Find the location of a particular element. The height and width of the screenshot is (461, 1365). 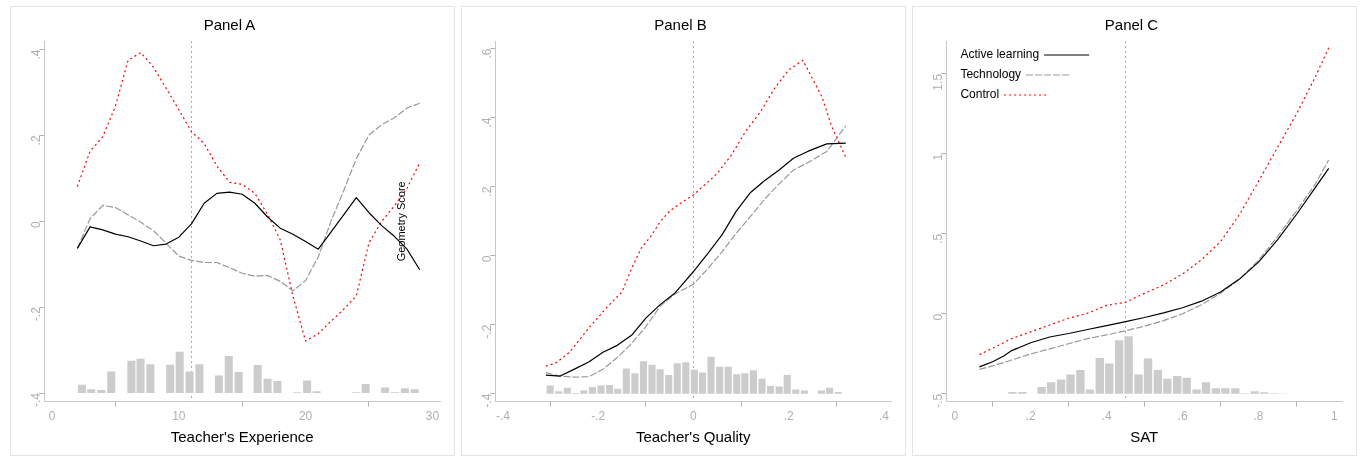

x-axis-title: Teacher's Quality is located at coordinates (693, 437).